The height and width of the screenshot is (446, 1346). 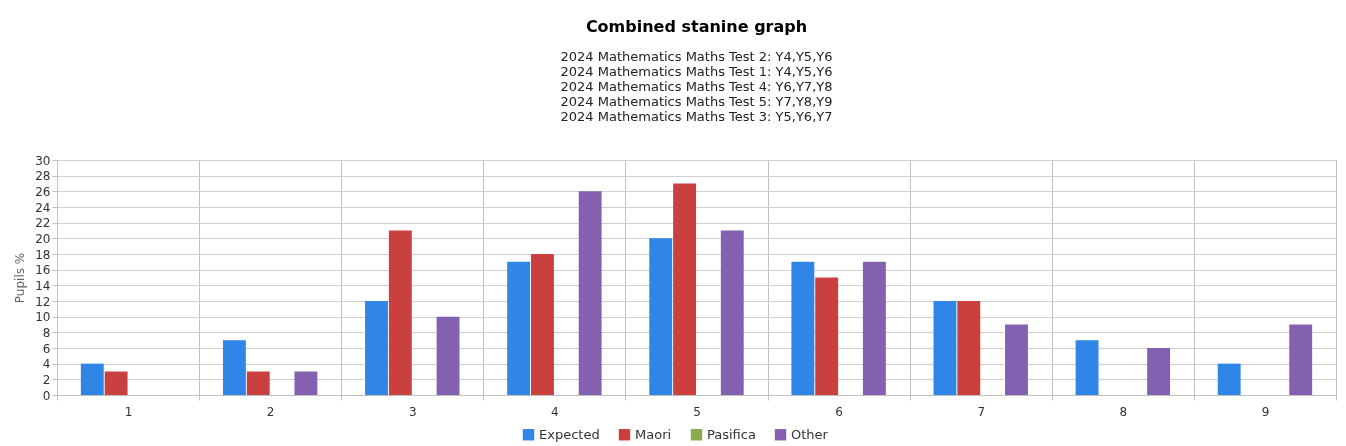 What do you see at coordinates (653, 434) in the screenshot?
I see `legend-label: Maori` at bounding box center [653, 434].